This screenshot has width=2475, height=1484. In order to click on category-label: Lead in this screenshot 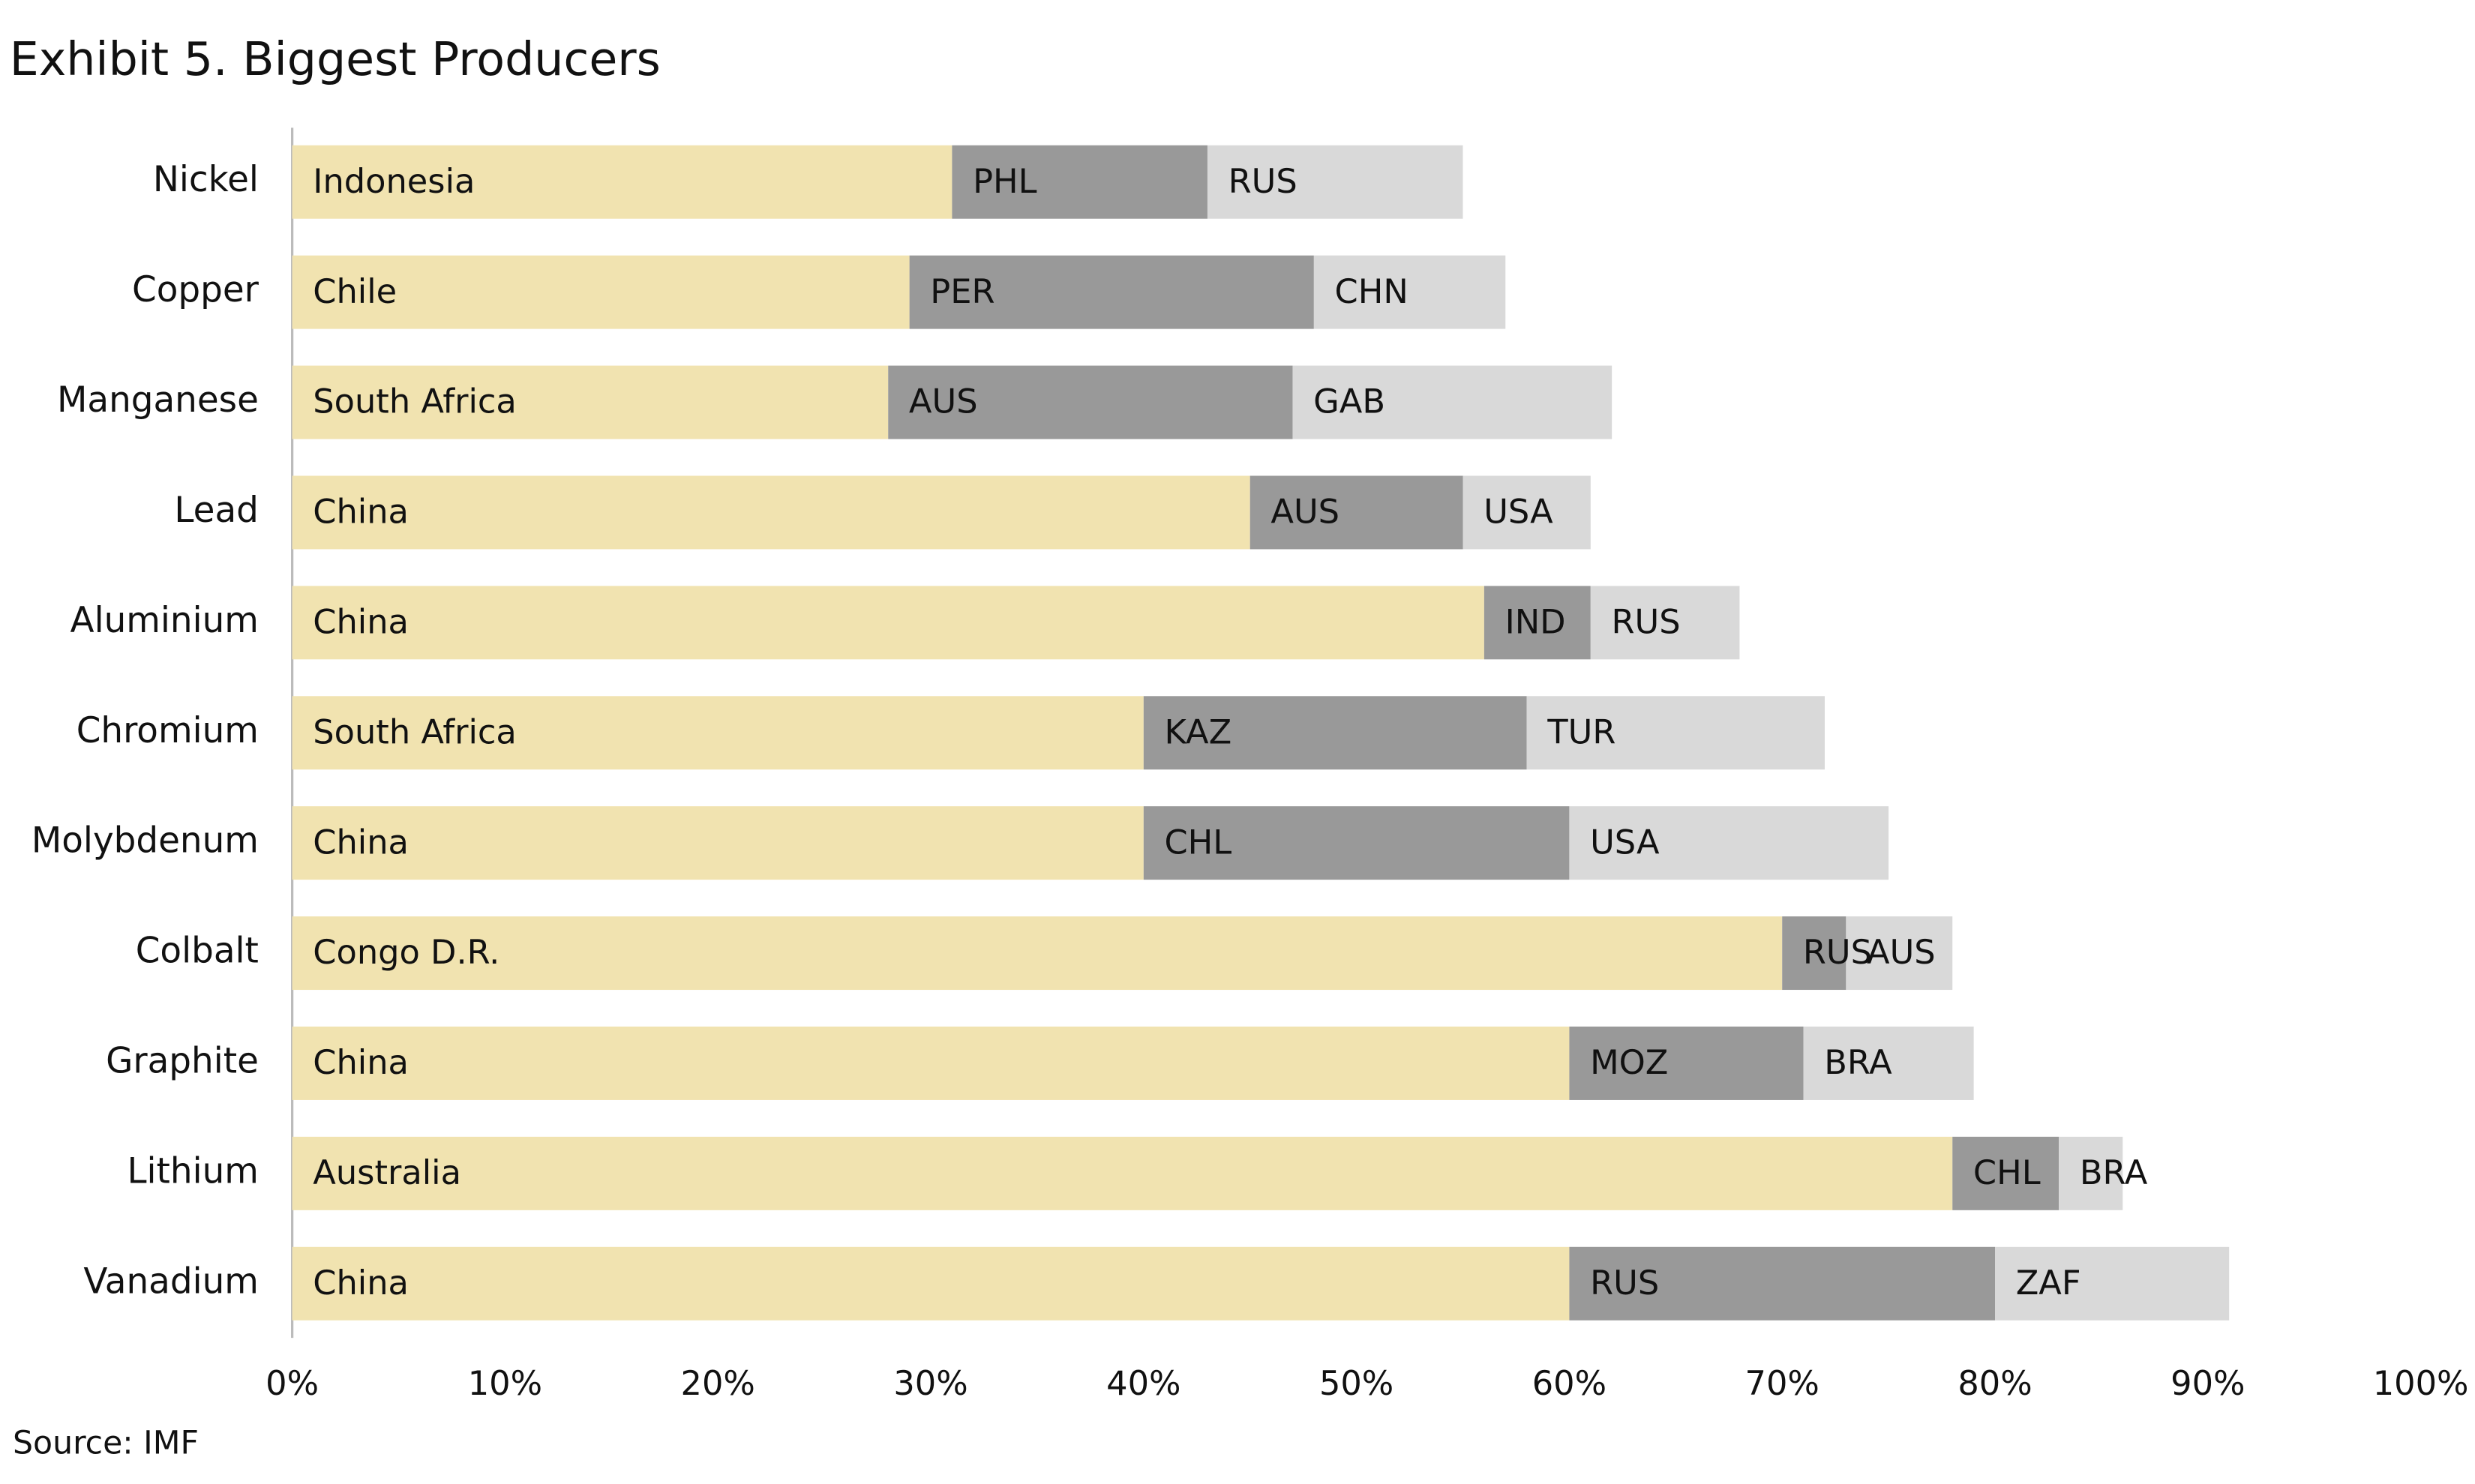, I will do `click(216, 510)`.